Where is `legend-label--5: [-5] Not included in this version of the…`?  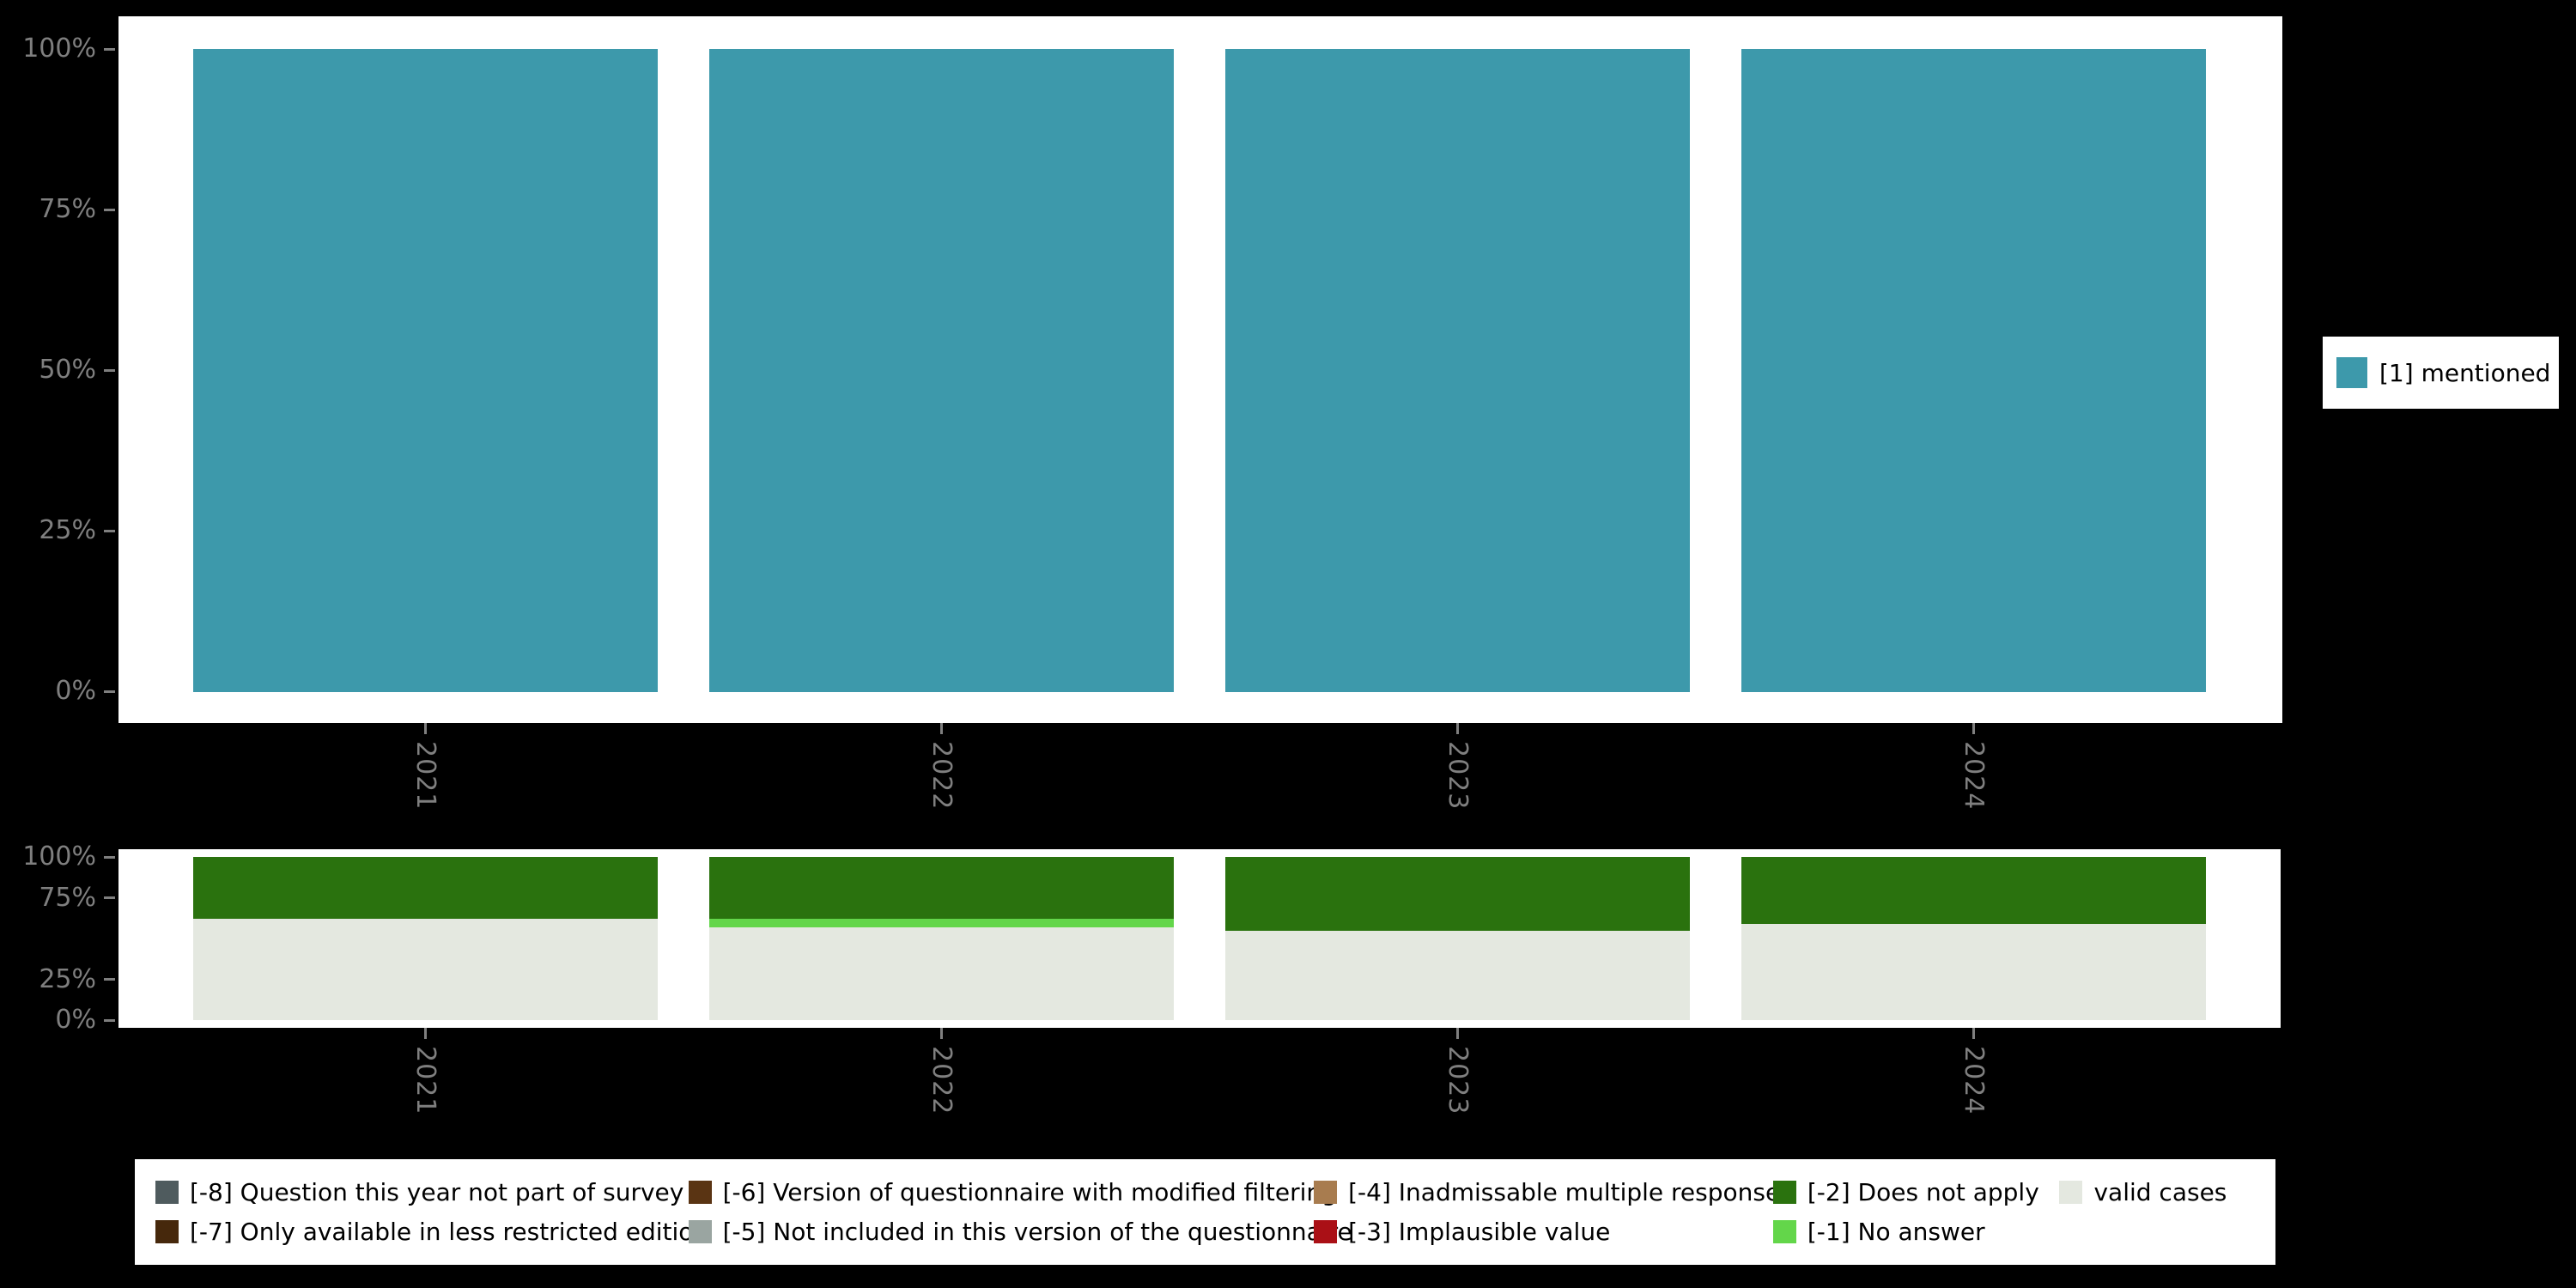
legend-label--5: [-5] Not included in this version of the… is located at coordinates (1037, 1232).